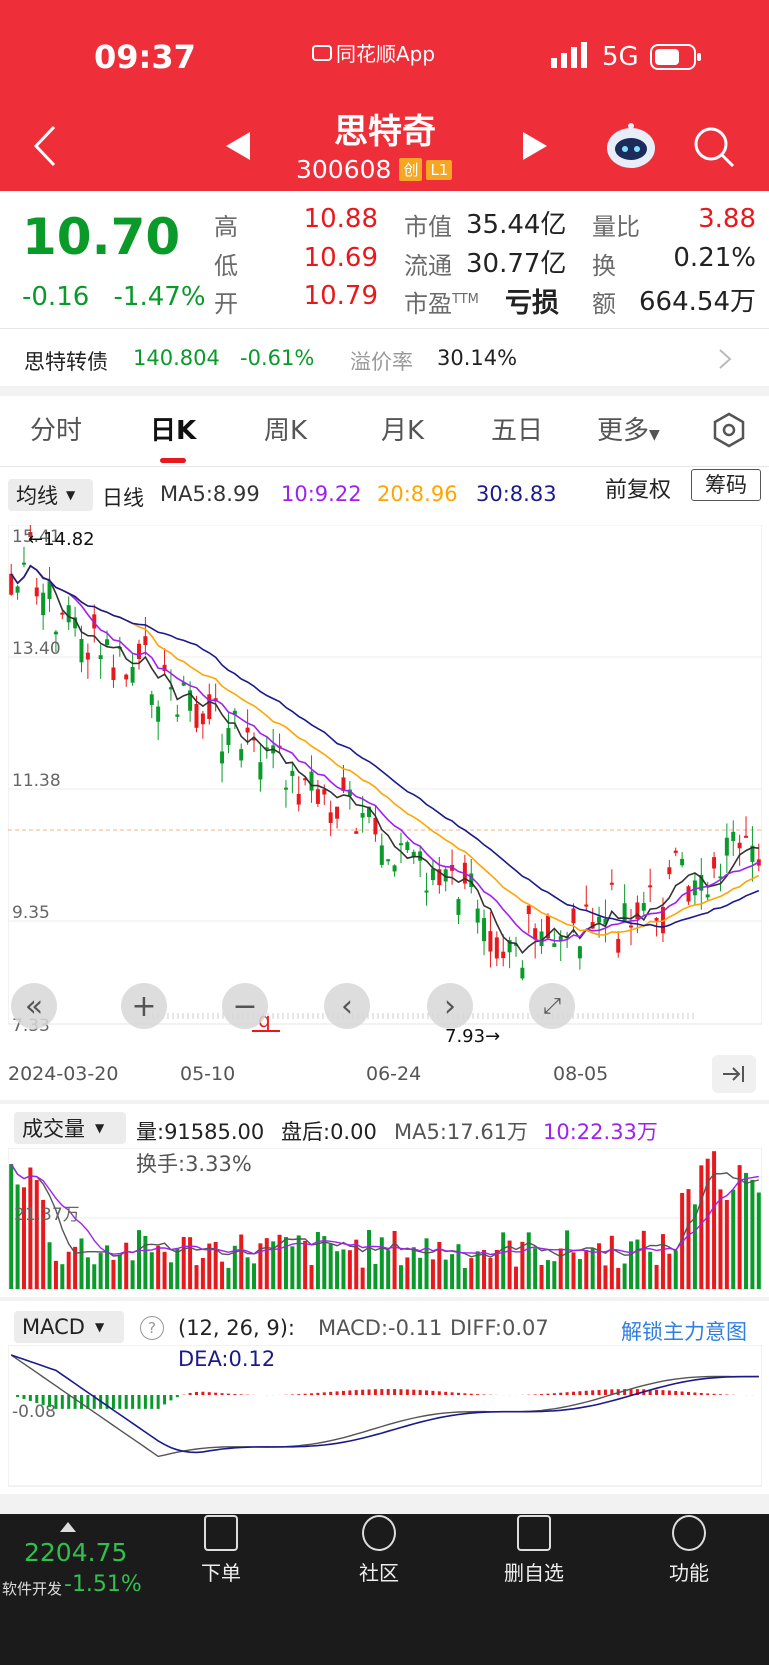  What do you see at coordinates (56, 431) in the screenshot?
I see `tab-intraday: 分时` at bounding box center [56, 431].